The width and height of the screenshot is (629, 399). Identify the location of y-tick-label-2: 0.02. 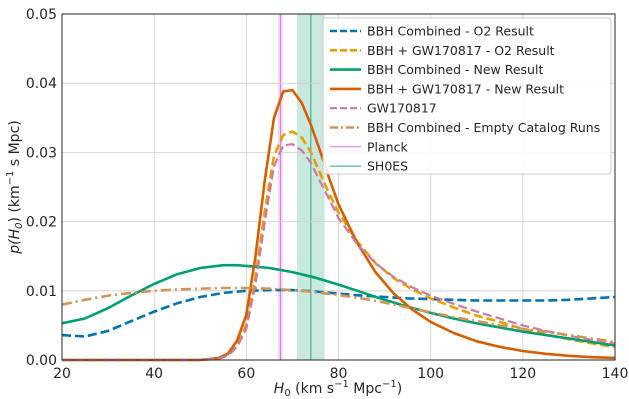
(41, 223).